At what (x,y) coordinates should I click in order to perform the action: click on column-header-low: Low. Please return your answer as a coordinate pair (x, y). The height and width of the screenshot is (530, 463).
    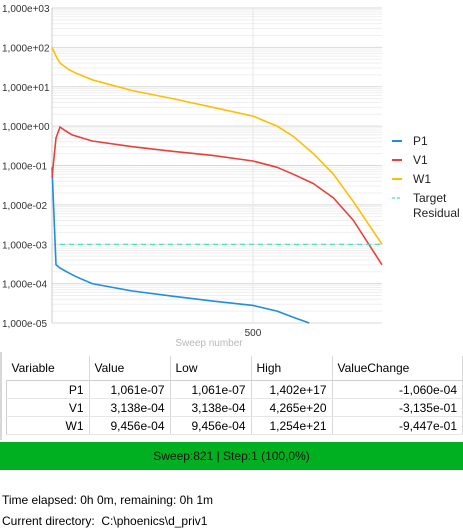
    Looking at the image, I should click on (211, 368).